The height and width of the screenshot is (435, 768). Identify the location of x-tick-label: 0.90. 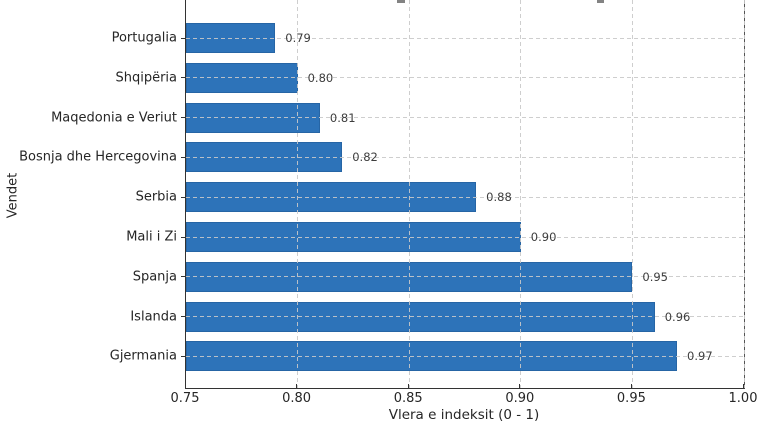
(520, 398).